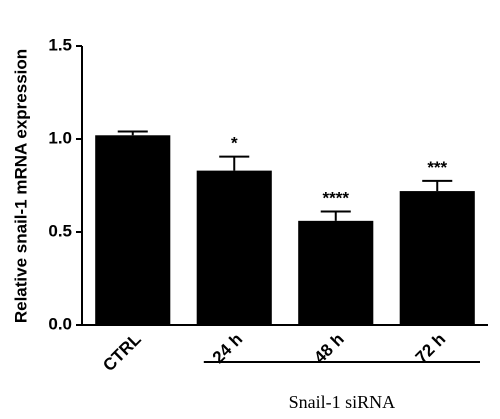 The height and width of the screenshot is (419, 500). Describe the element at coordinates (60, 323) in the screenshot. I see `y-tick-label: 0.0` at that location.